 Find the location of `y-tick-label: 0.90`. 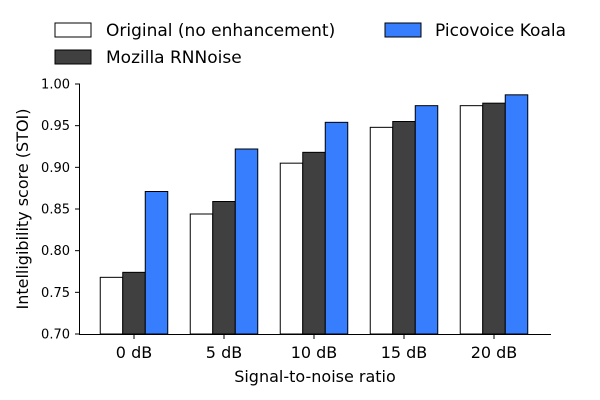

y-tick-label: 0.90 is located at coordinates (55, 168).